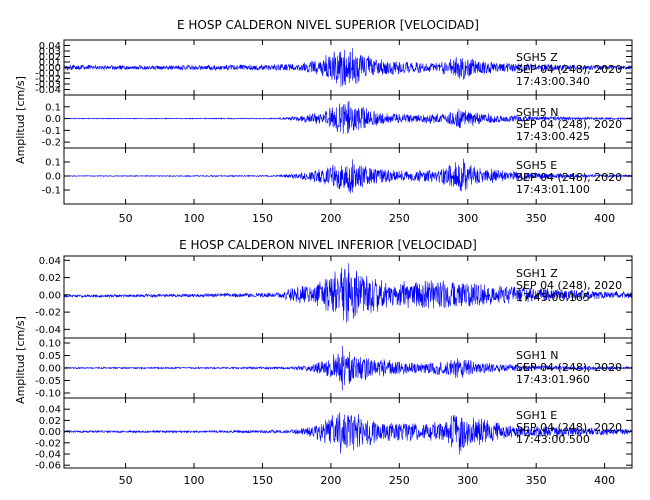  I want to click on record-time-label: 17:43:01.100, so click(553, 189).